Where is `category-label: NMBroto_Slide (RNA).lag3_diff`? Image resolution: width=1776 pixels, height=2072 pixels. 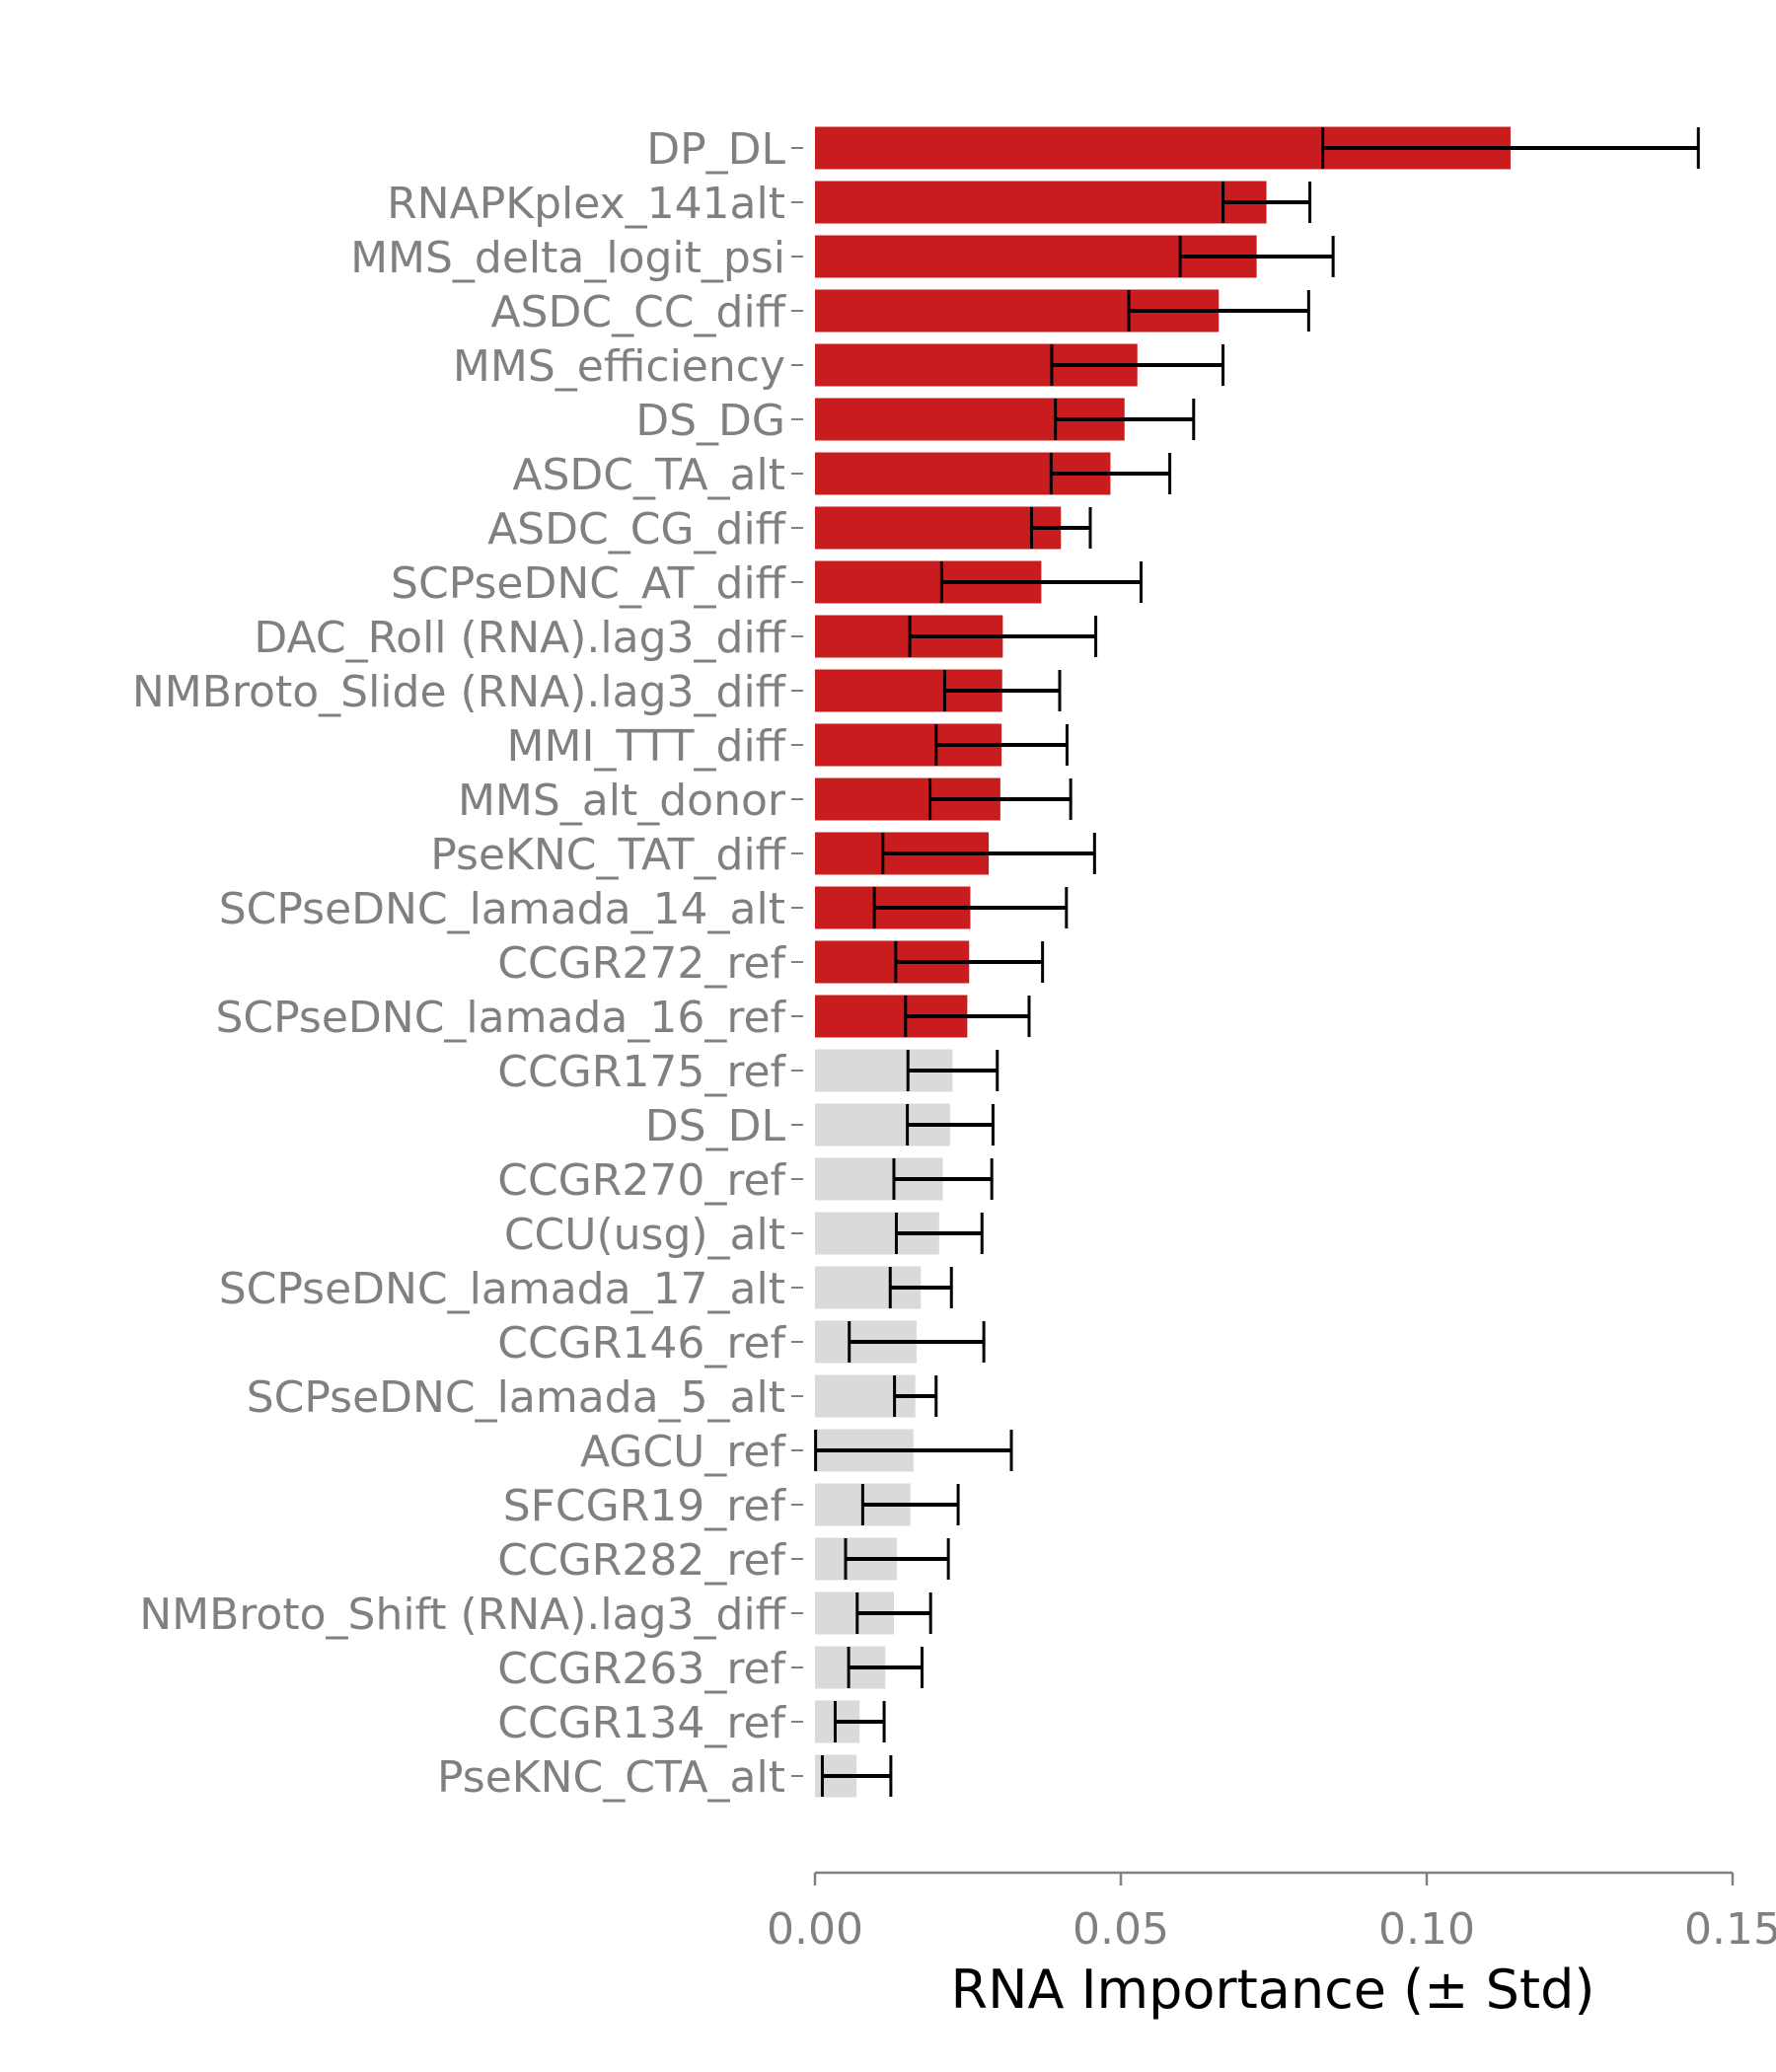
category-label: NMBroto_Slide (RNA).lag3_diff is located at coordinates (460, 692).